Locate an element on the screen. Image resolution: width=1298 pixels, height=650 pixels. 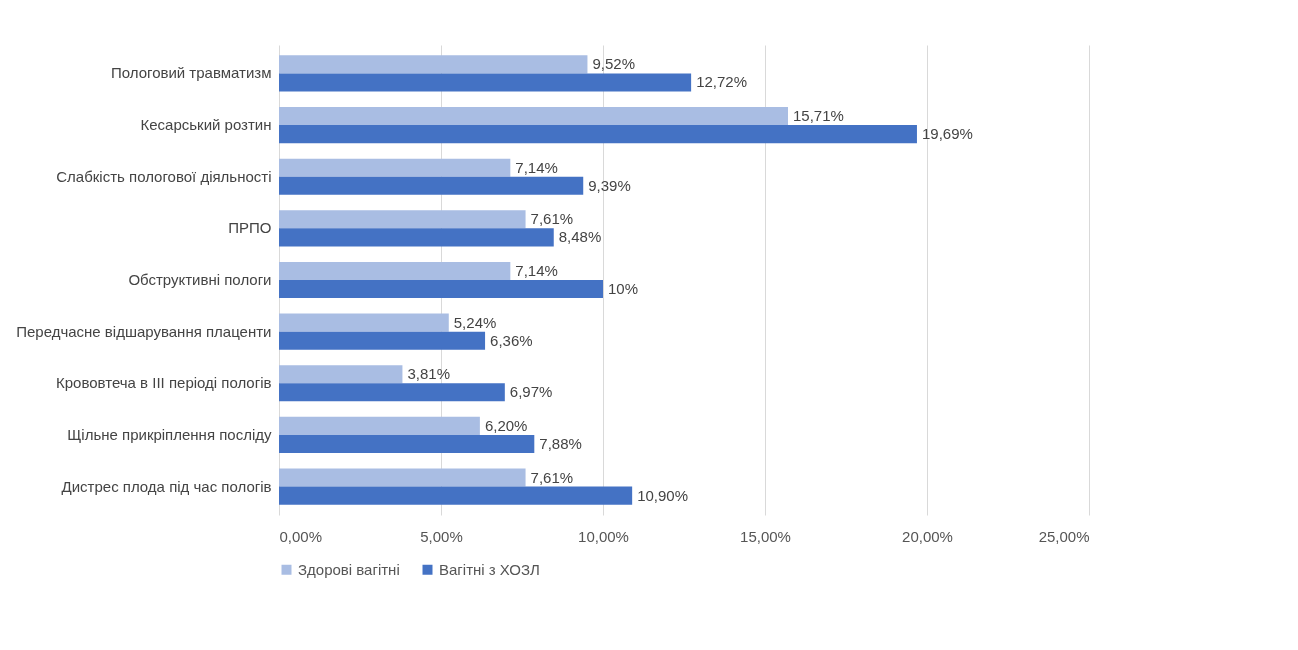
data-label: 6,97% is located at coordinates (531, 392).